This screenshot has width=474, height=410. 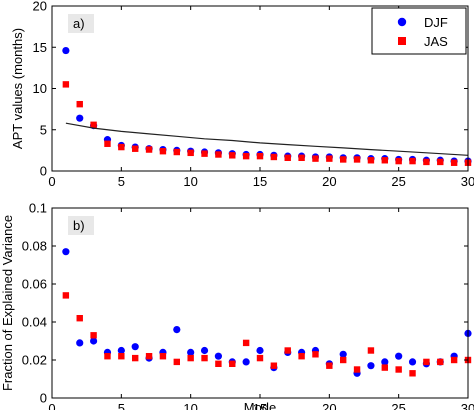 What do you see at coordinates (40, 88) in the screenshot?
I see `y-tick-label: 10` at bounding box center [40, 88].